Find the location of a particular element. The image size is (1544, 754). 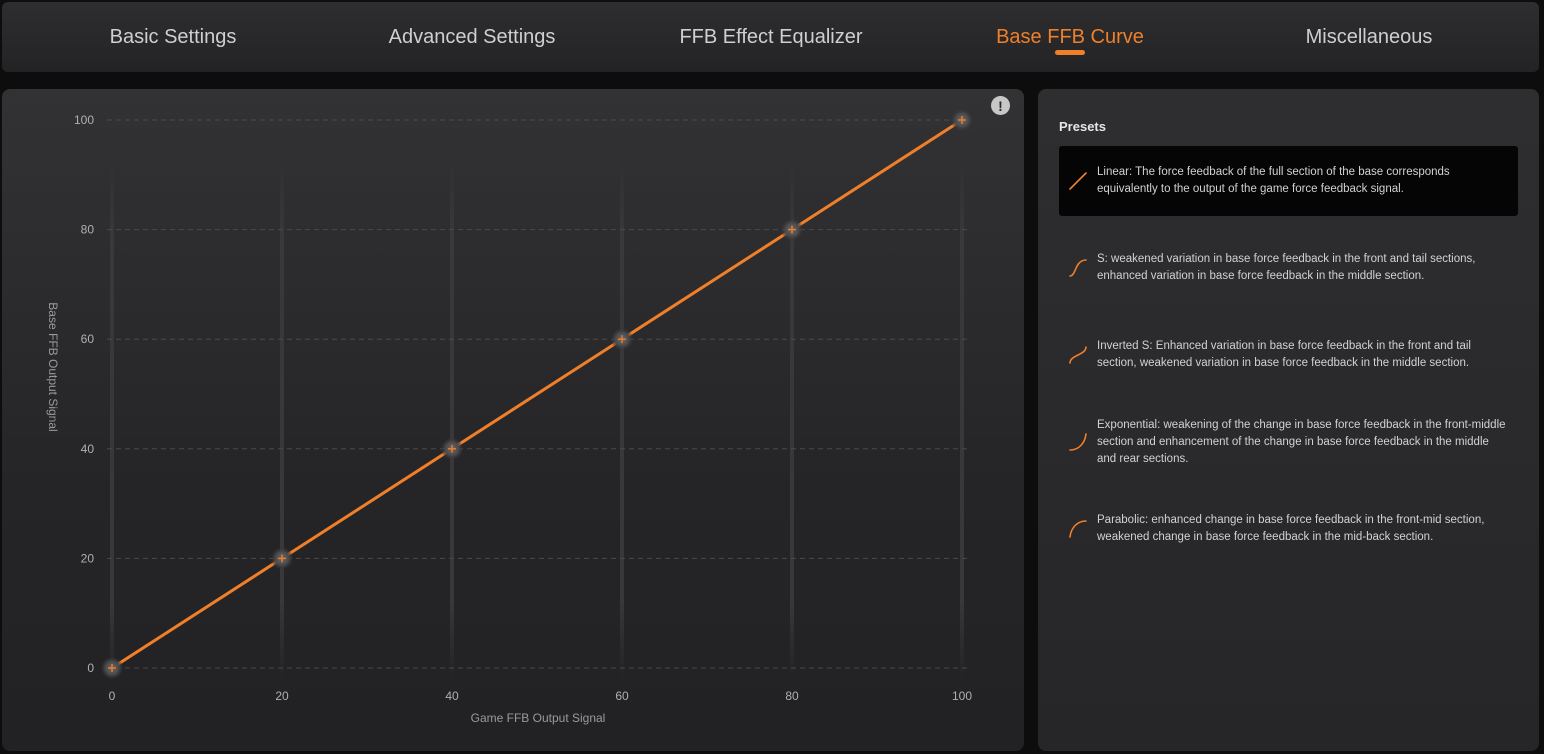

tab-label: Miscellaneous is located at coordinates (1369, 36).